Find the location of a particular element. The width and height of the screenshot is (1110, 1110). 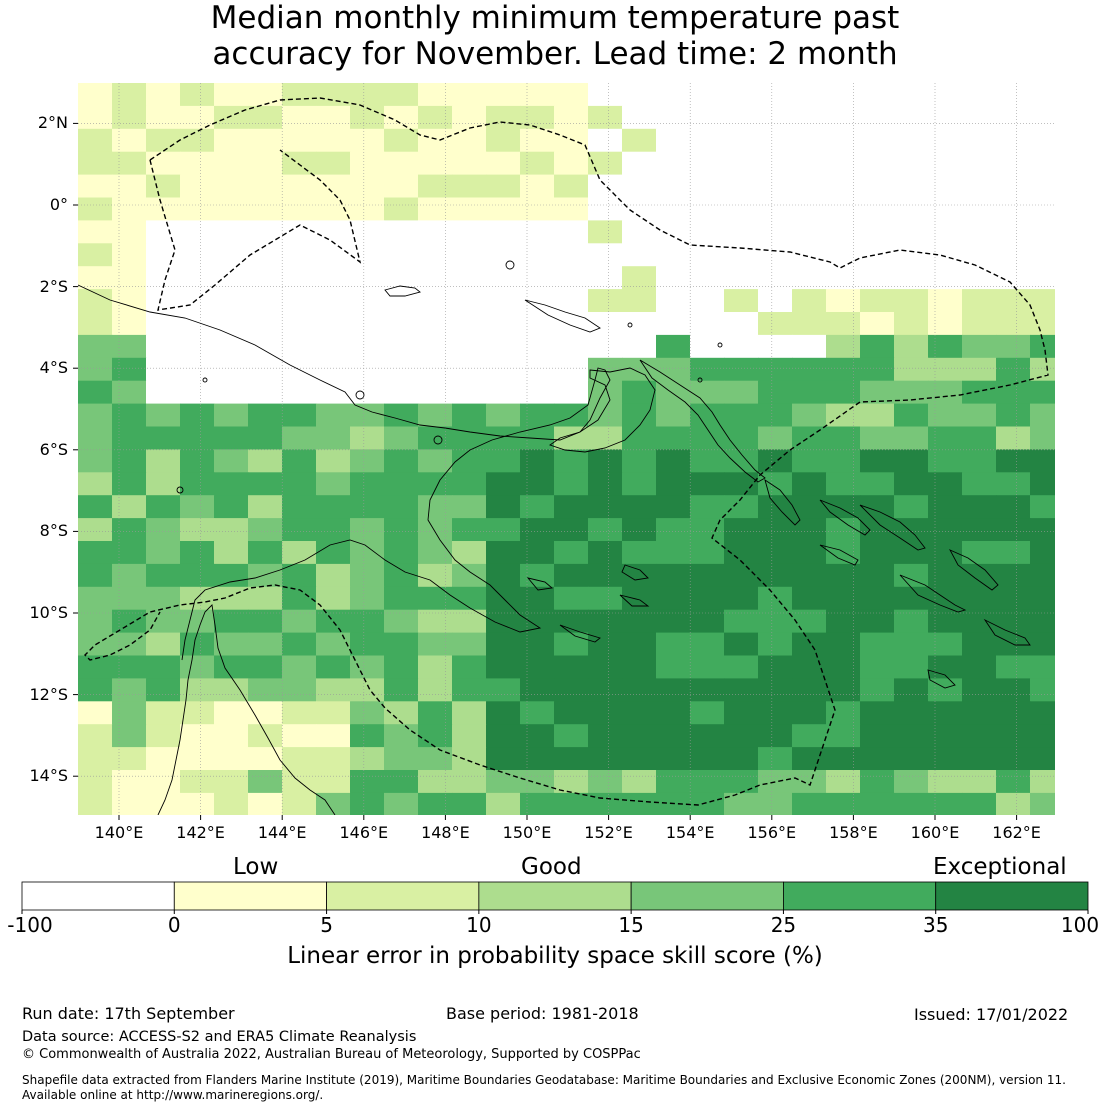

category-good: Good is located at coordinates (551, 867).